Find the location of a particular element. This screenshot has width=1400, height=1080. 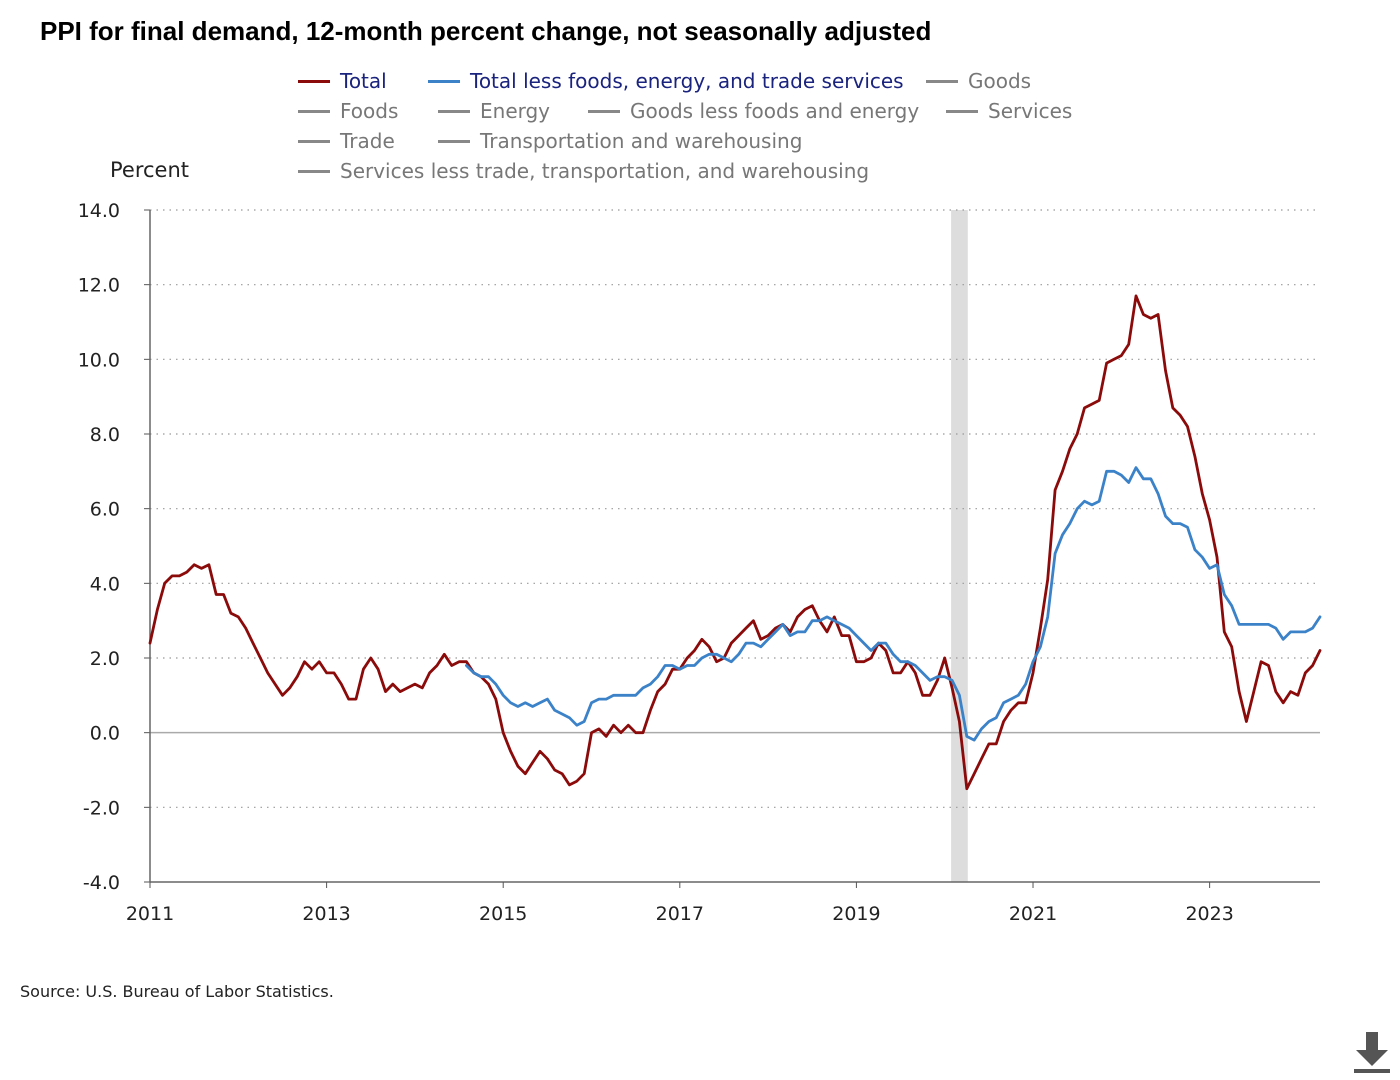

y-tick-label: 12.0 is located at coordinates (99, 286).